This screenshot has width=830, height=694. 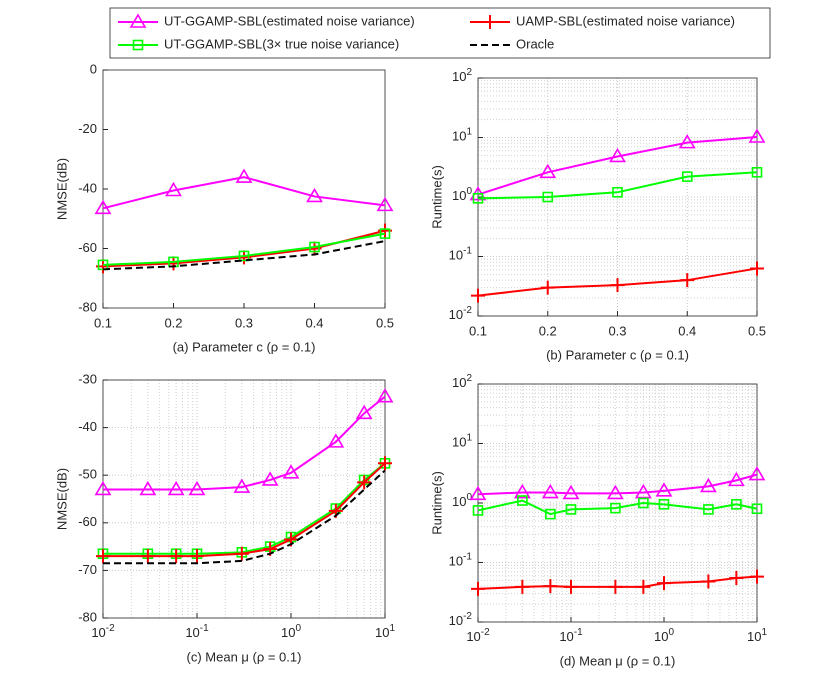 What do you see at coordinates (462, 382) in the screenshot?
I see `y-tick-label: 10²` at bounding box center [462, 382].